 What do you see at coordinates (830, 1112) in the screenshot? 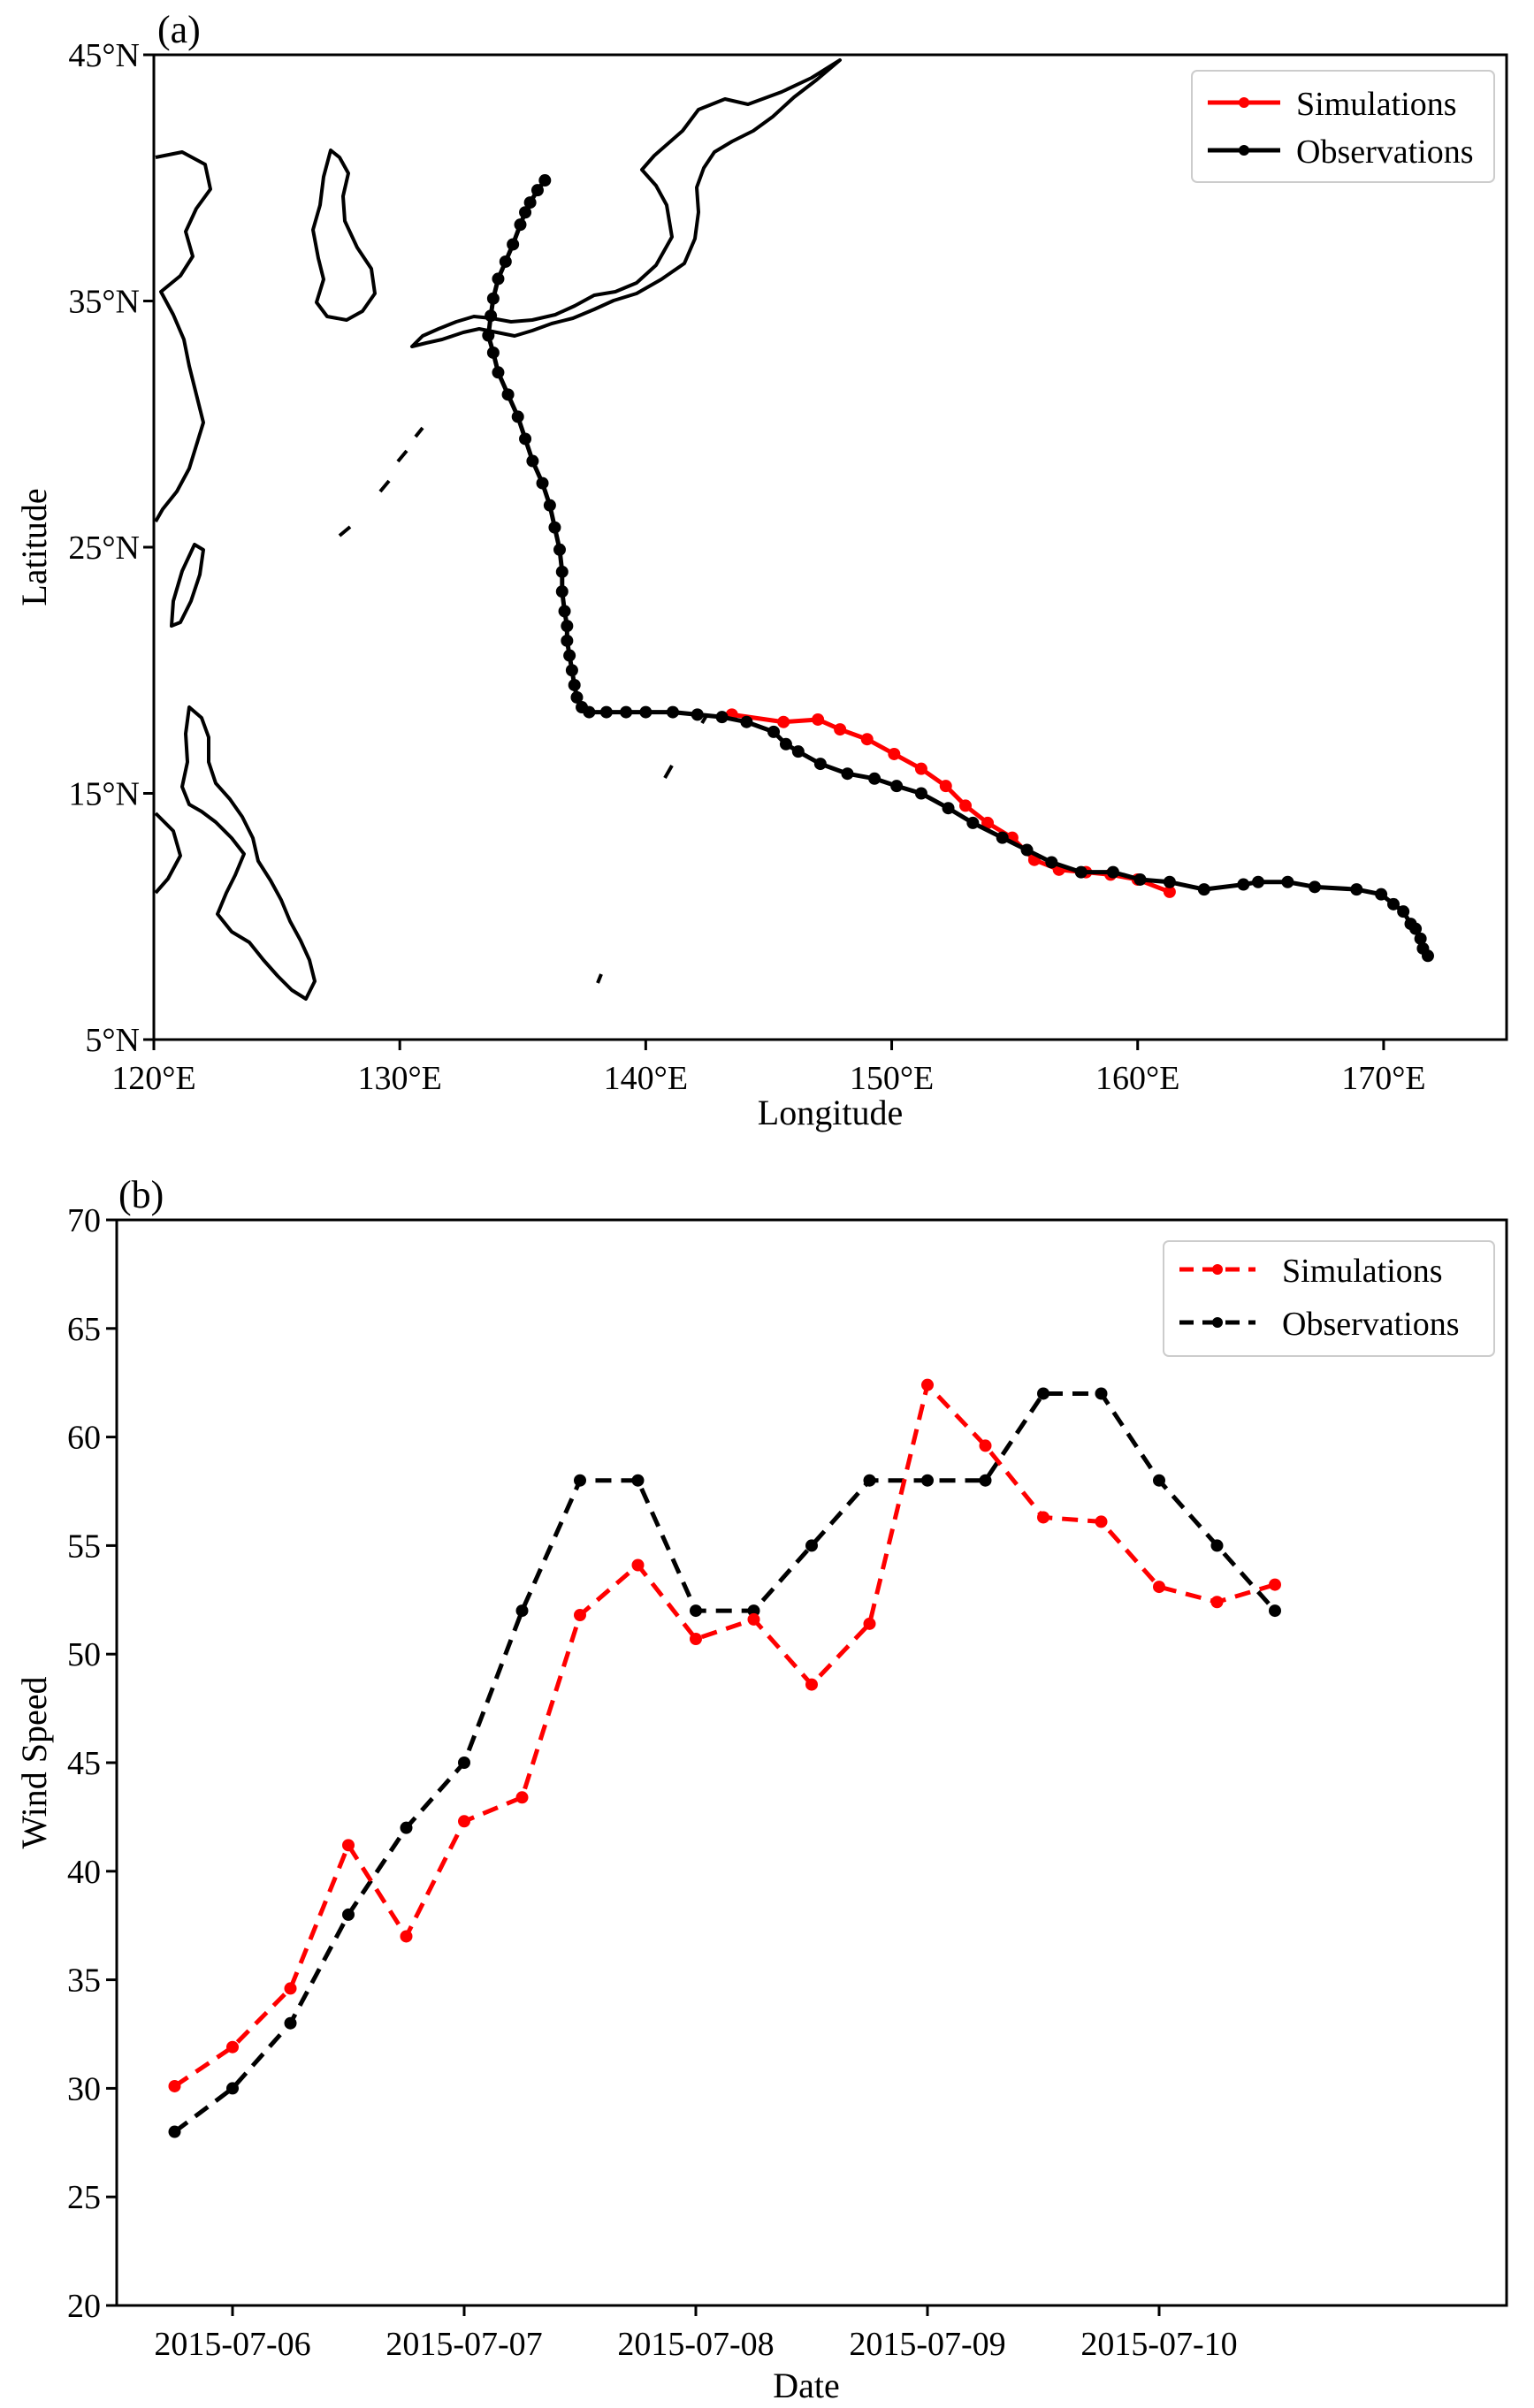
I see `panel-a-xlabel: Longitude` at bounding box center [830, 1112].